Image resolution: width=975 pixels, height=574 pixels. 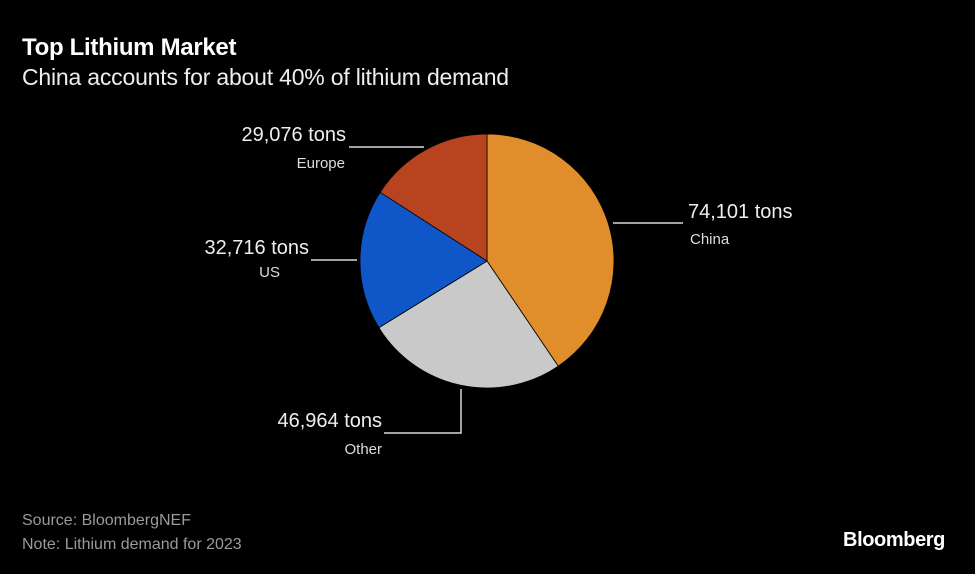 What do you see at coordinates (293, 135) in the screenshot?
I see `europe-value-label: 29,076 tons` at bounding box center [293, 135].